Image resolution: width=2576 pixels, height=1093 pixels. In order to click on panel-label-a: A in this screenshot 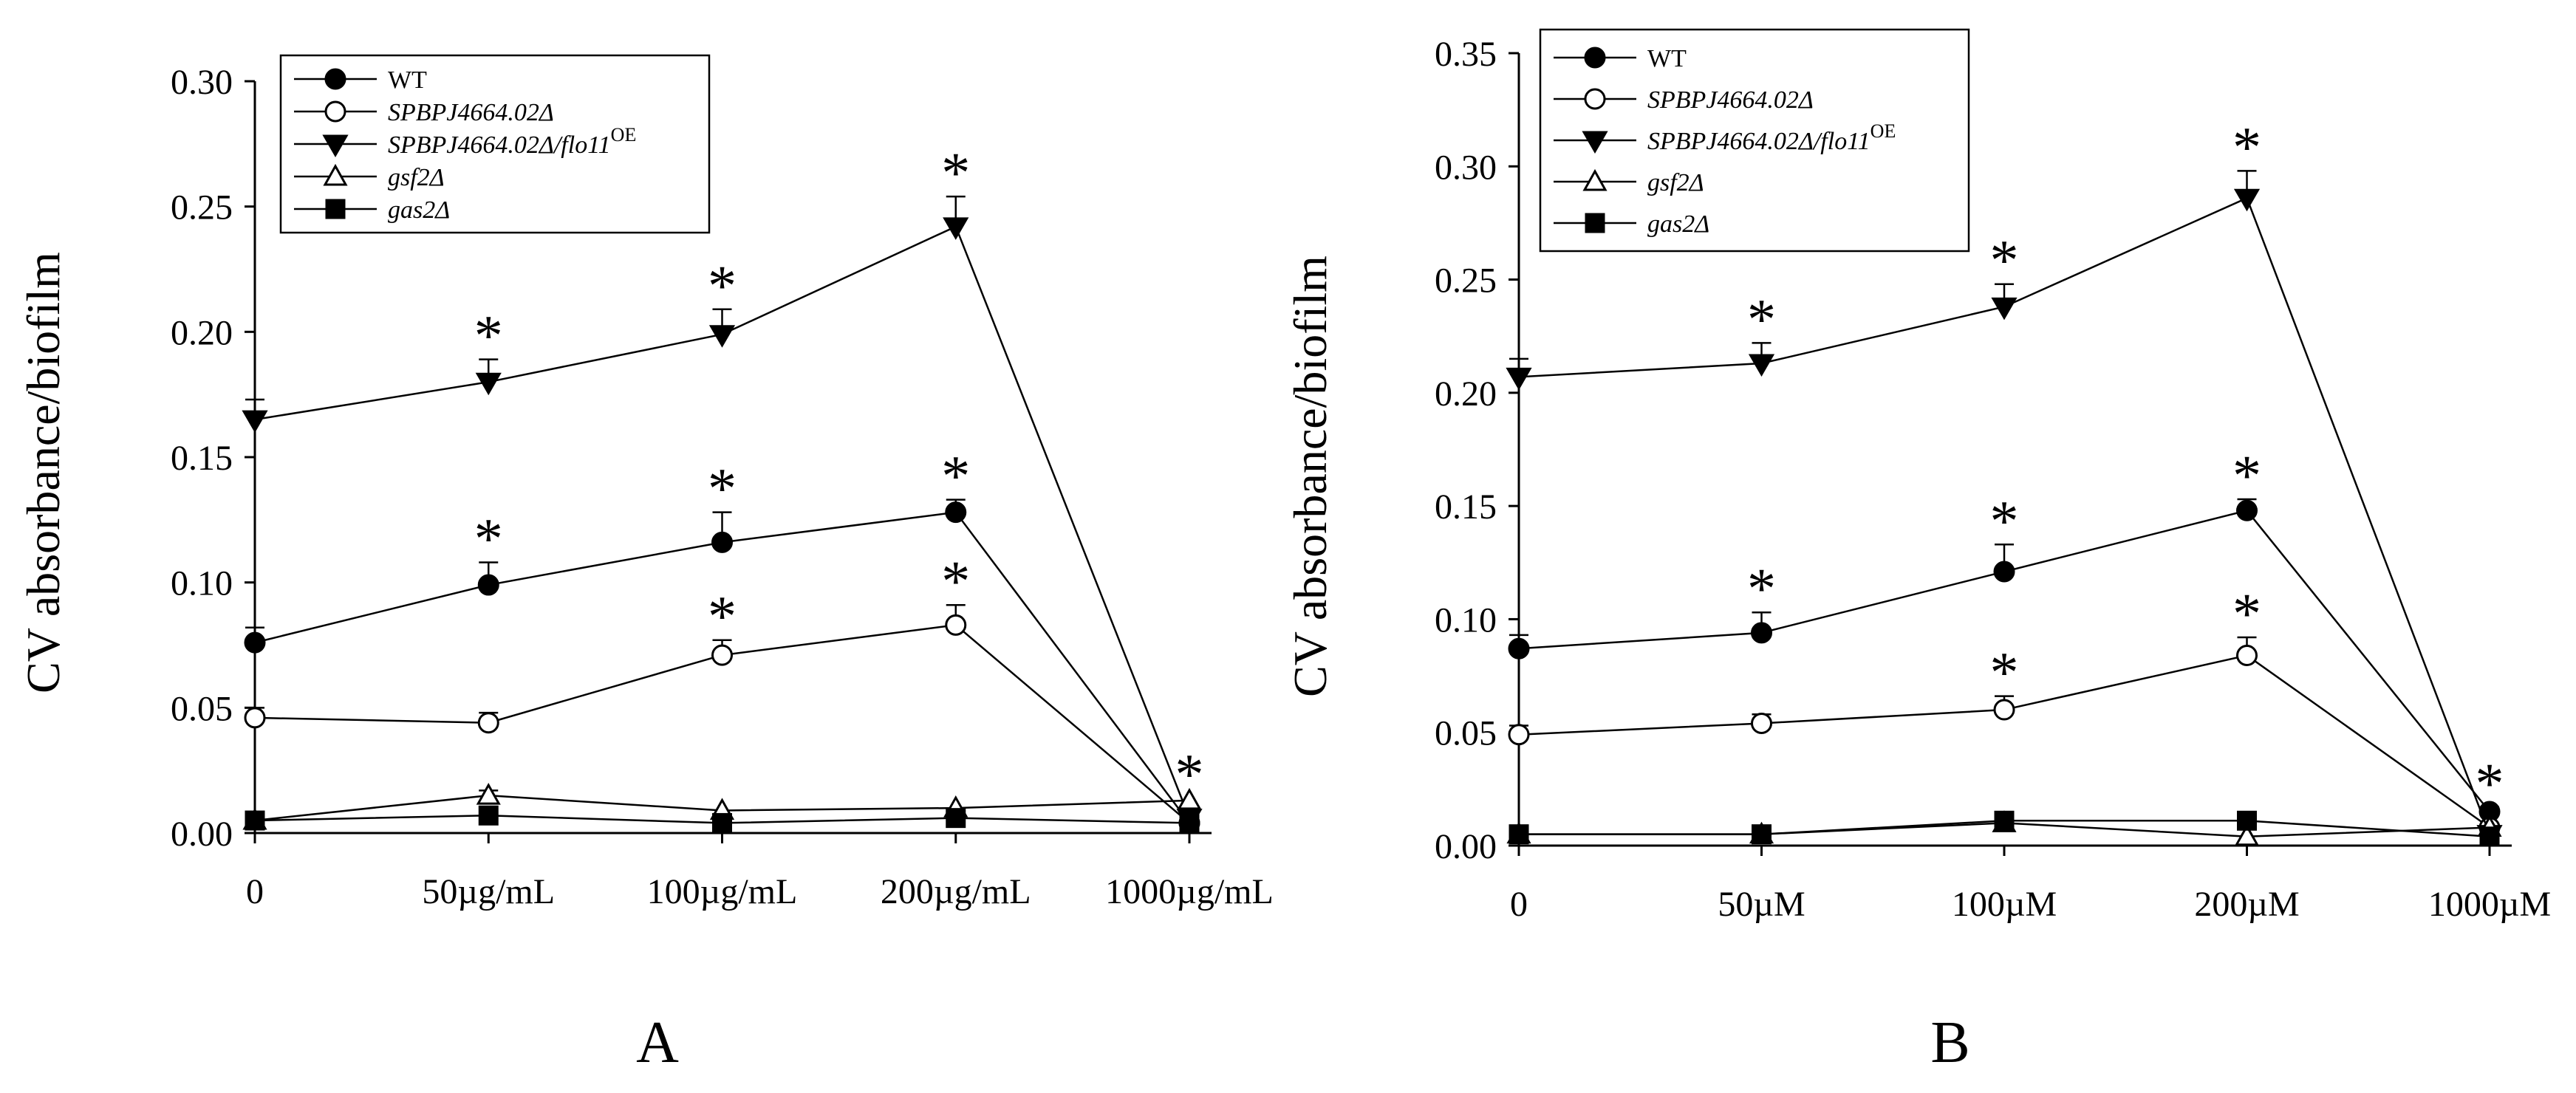, I will do `click(657, 1042)`.